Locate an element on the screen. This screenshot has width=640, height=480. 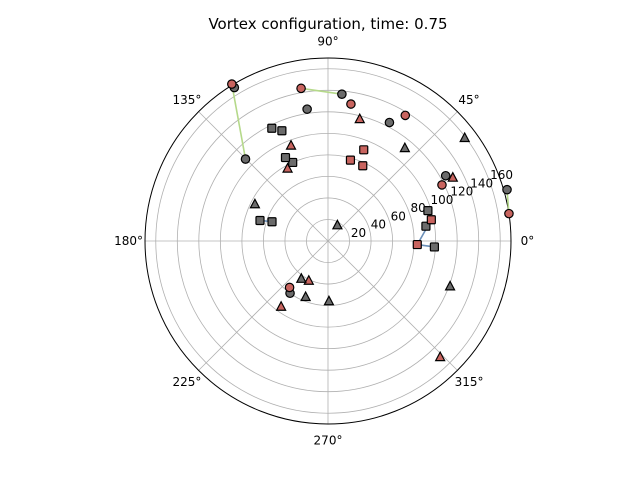
radial-tick-label: 160 is located at coordinates (501, 175).